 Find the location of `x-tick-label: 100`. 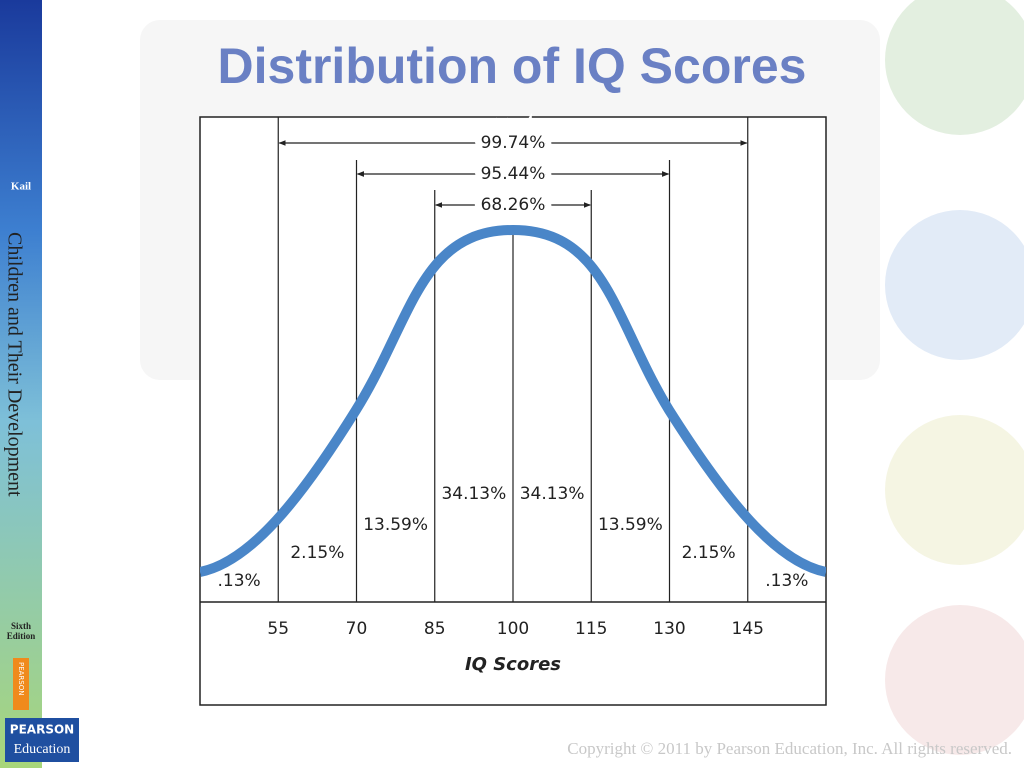

x-tick-label: 100 is located at coordinates (513, 629).